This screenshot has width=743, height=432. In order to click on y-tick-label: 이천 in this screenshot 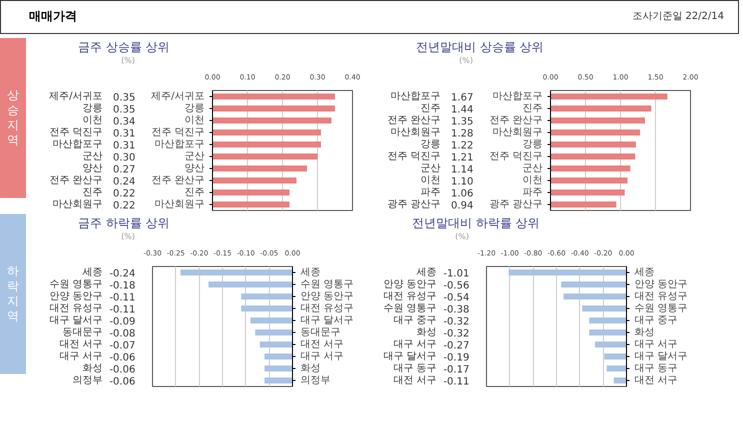, I will do `click(532, 180)`.